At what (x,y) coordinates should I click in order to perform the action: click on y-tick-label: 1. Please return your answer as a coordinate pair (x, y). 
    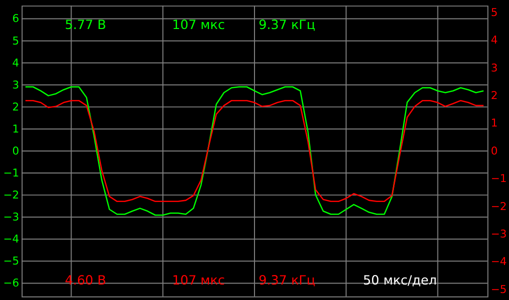
    Looking at the image, I should click on (16, 129).